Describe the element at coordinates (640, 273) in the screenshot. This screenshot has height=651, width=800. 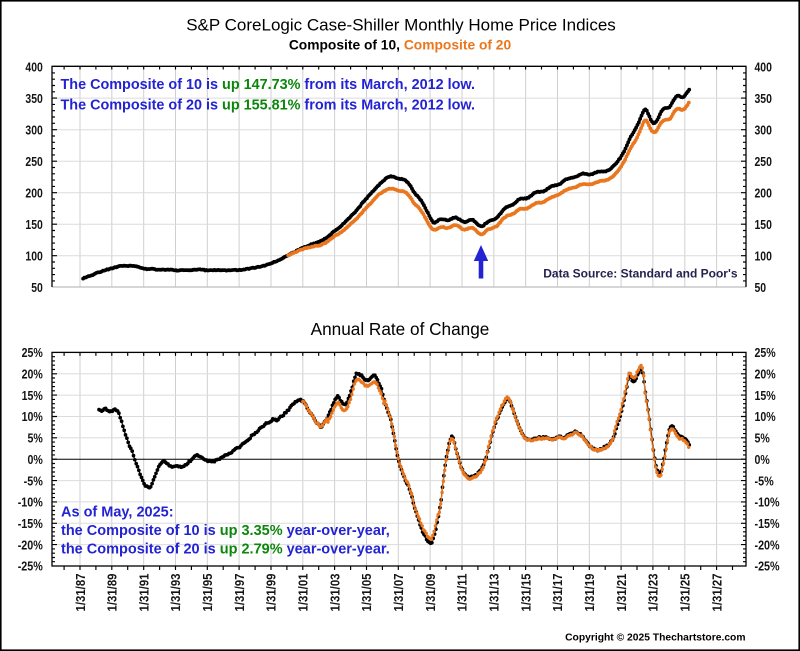
I see `svg-text:Data Source: Standard and Poor: Data Source: Standard and Poor's` at that location.